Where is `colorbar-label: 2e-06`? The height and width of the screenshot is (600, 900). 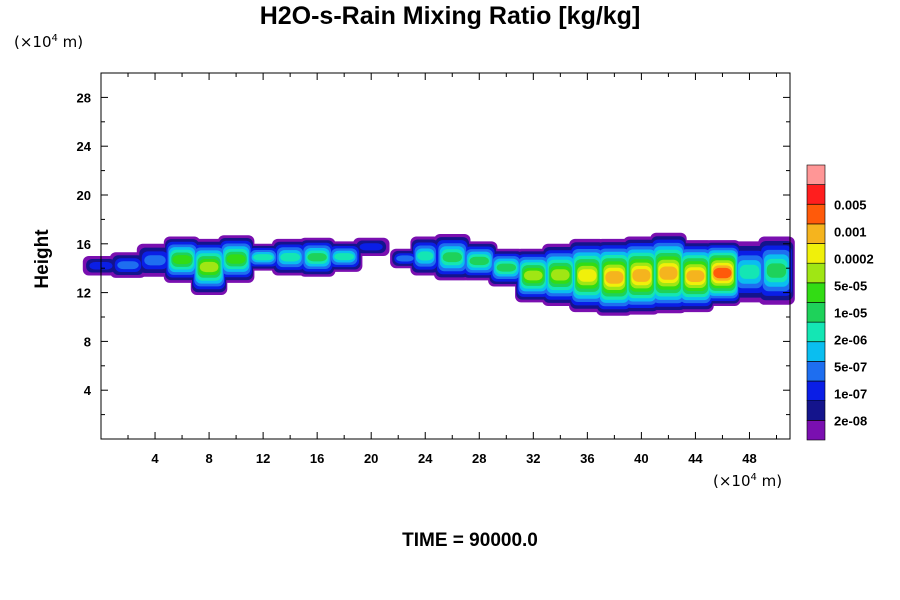
colorbar-label: 2e-06 is located at coordinates (850, 339).